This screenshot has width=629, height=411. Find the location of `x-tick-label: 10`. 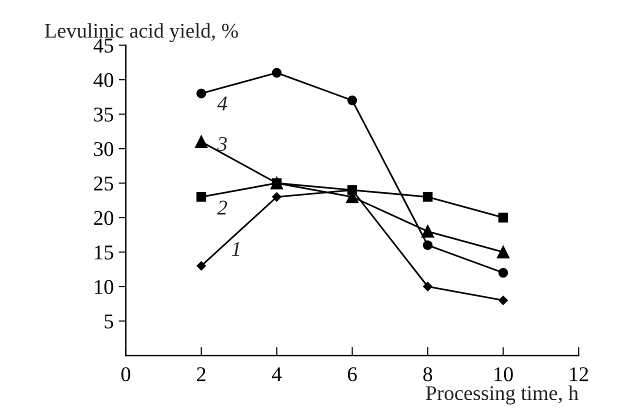

x-tick-label: 10 is located at coordinates (503, 374).